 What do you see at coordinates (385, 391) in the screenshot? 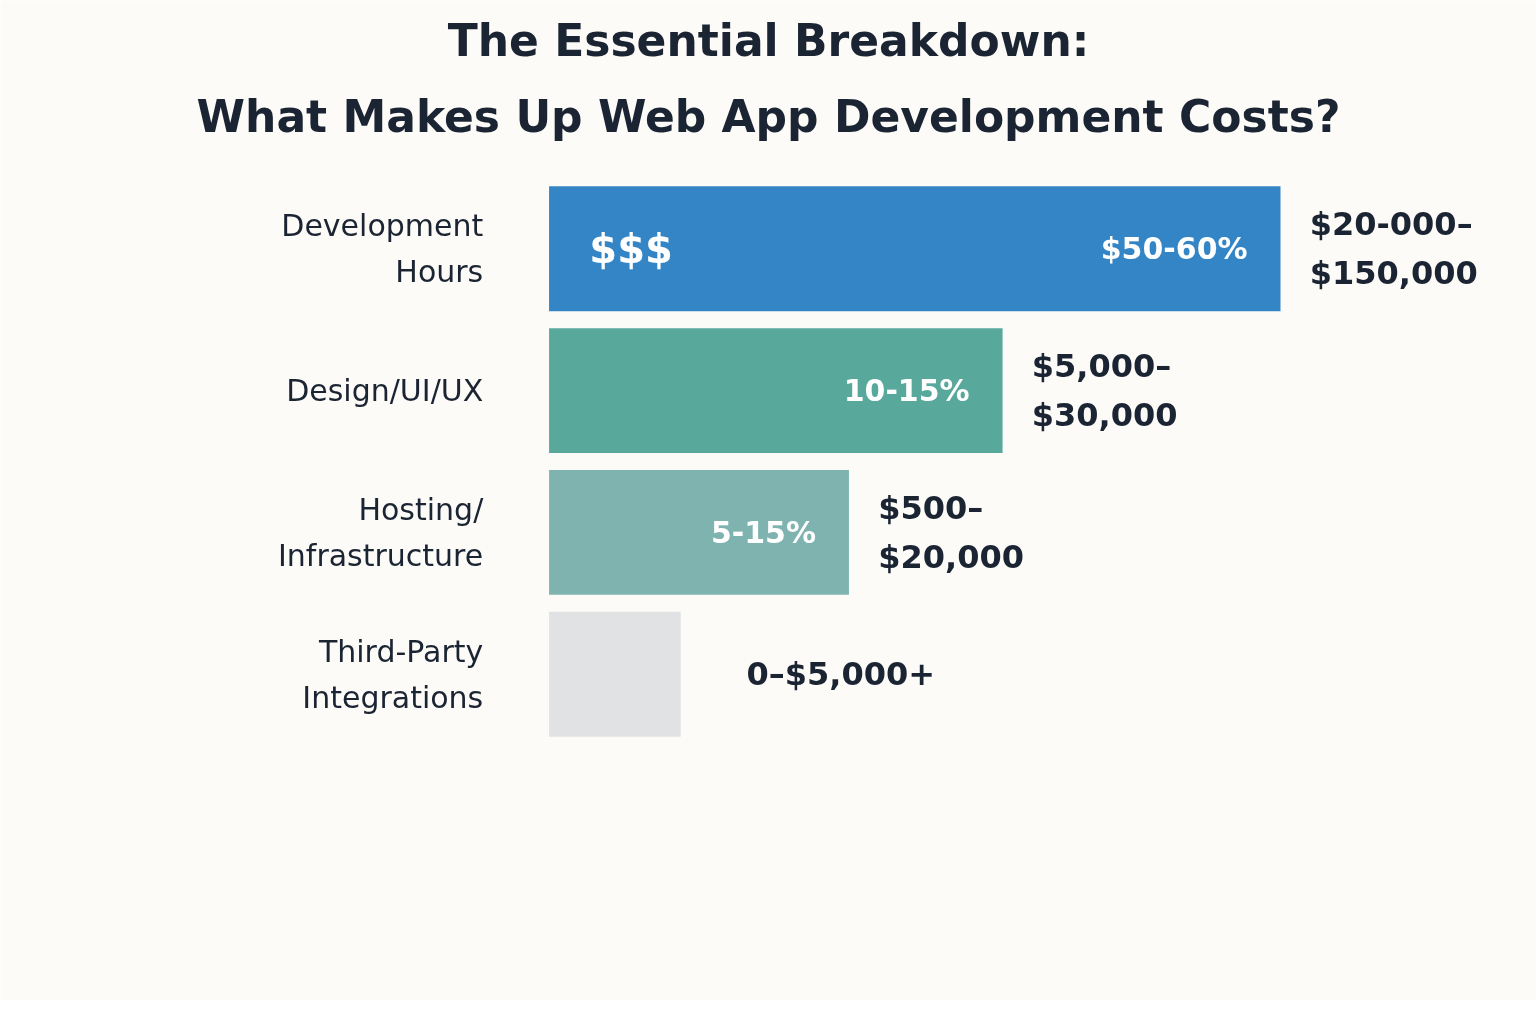
I see `y-tick-label: Design/UI/UX` at bounding box center [385, 391].